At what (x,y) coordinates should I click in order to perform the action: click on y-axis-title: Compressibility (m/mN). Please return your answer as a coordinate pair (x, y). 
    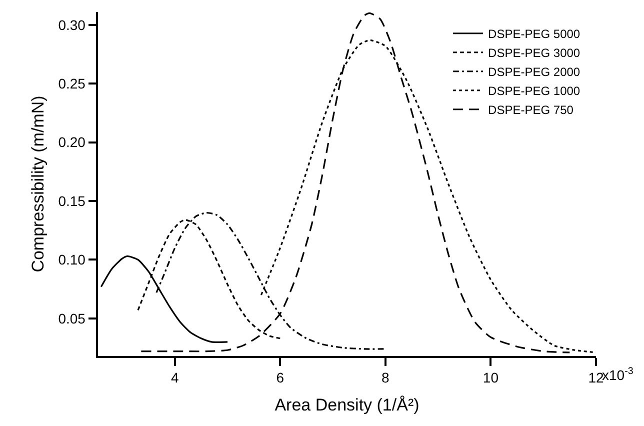
    Looking at the image, I should click on (38, 184).